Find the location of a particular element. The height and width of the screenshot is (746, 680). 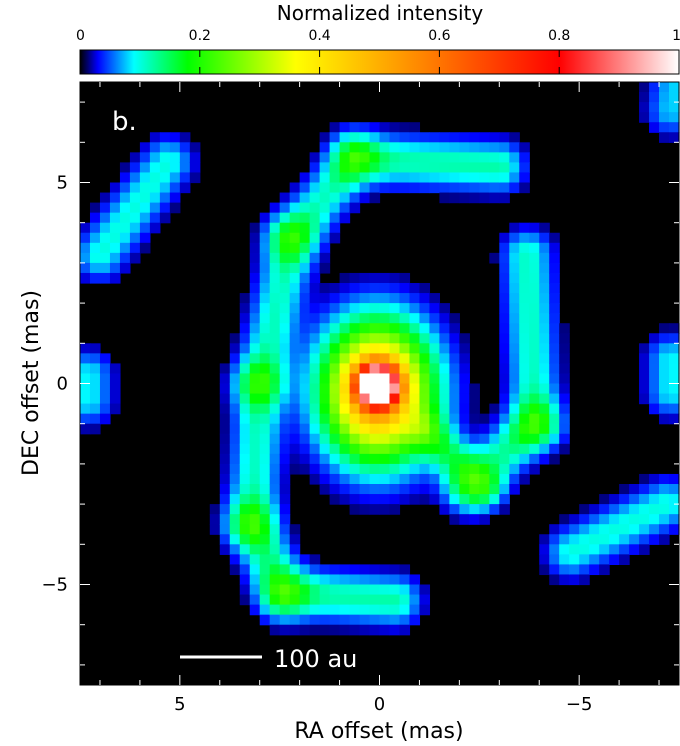

colorbar is located at coordinates (379, 62).